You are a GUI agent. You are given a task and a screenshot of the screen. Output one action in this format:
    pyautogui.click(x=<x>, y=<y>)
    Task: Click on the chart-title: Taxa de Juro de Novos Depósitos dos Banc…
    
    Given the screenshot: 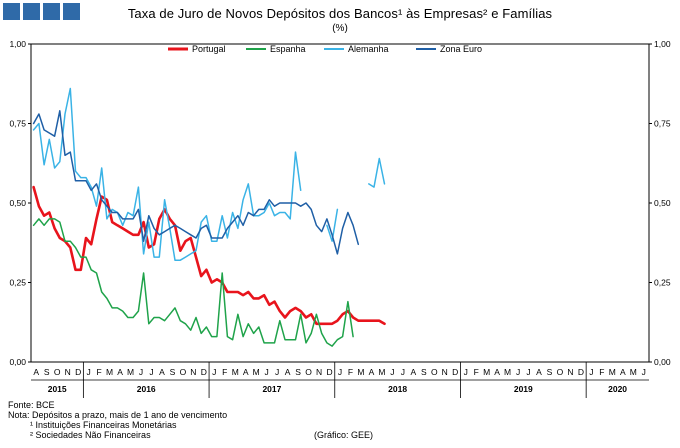 What is the action you would take?
    pyautogui.click(x=340, y=13)
    